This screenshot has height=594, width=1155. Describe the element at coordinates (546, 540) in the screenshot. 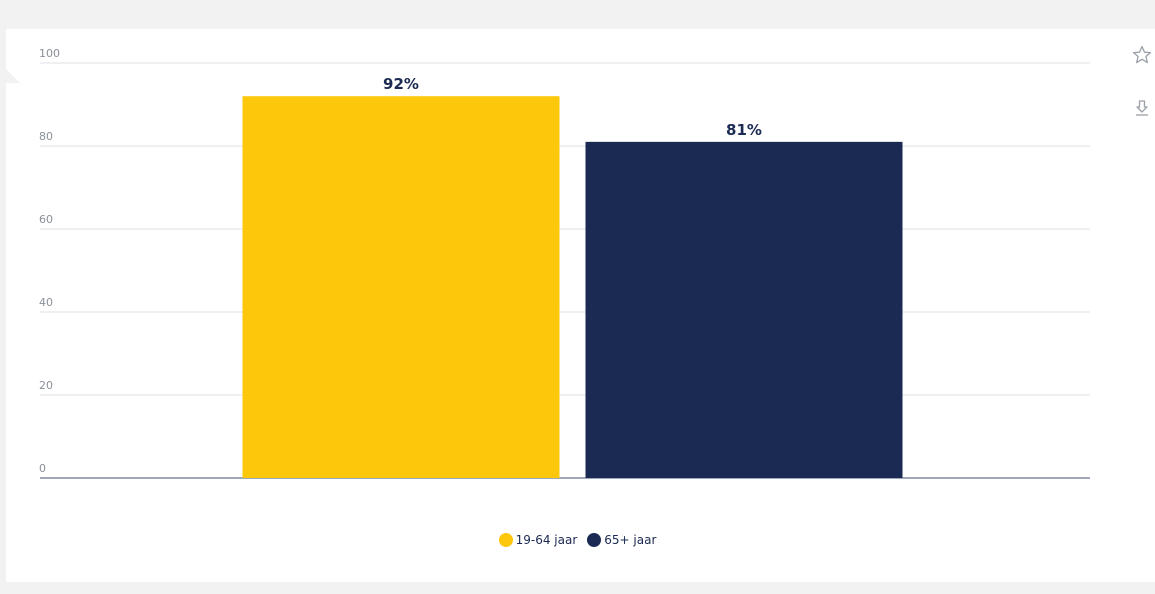

I see `legend-label-19-64: 19-64 jaar` at that location.